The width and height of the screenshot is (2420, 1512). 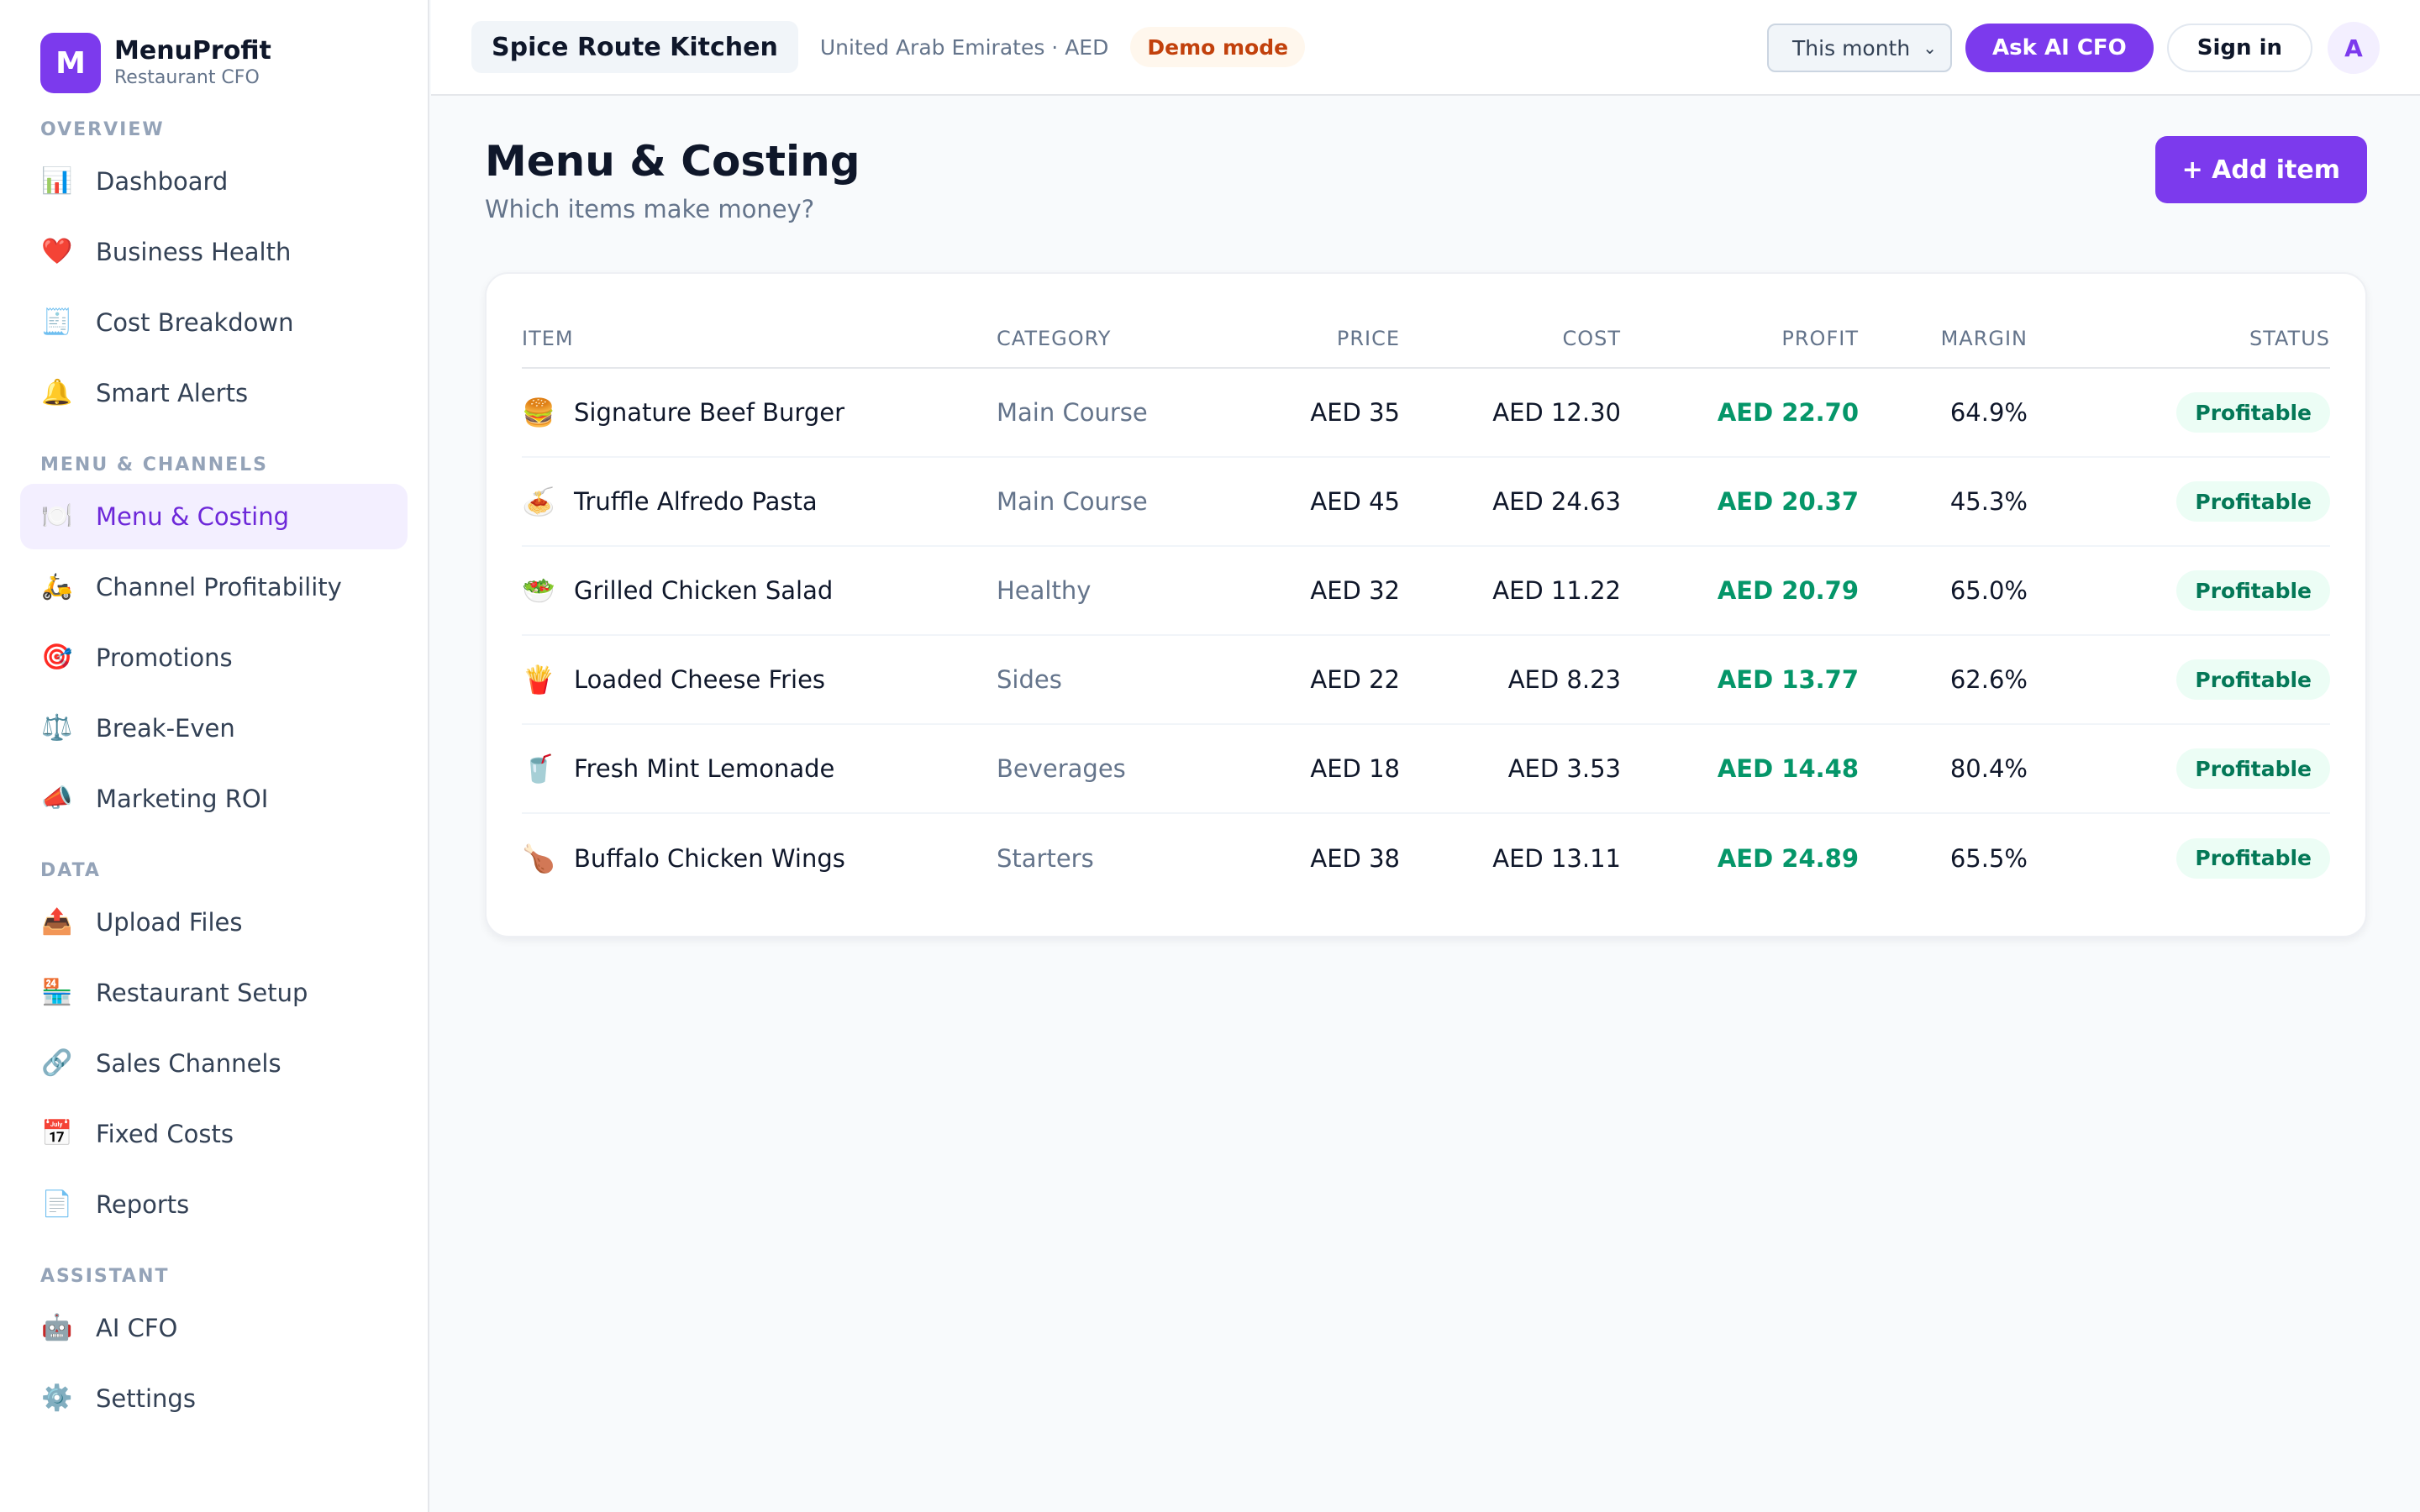 I want to click on store-icon: 🏪, so click(x=57, y=992).